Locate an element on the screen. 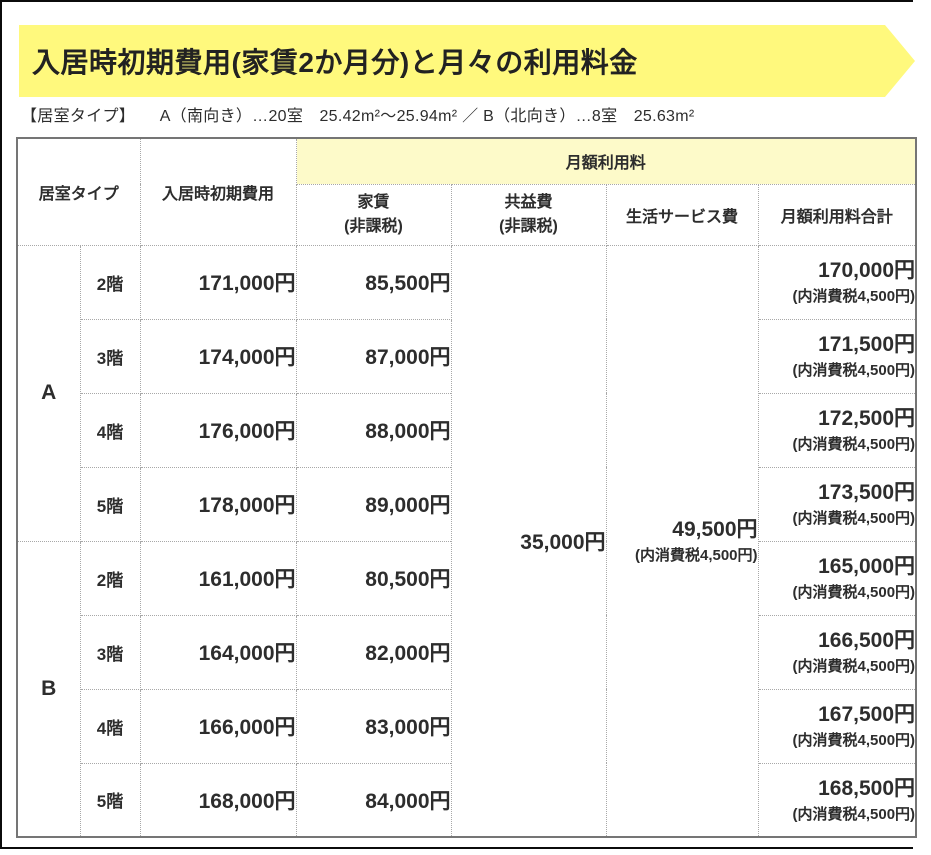 The image size is (931, 855). service-fee-value: 49,500円 is located at coordinates (715, 529).